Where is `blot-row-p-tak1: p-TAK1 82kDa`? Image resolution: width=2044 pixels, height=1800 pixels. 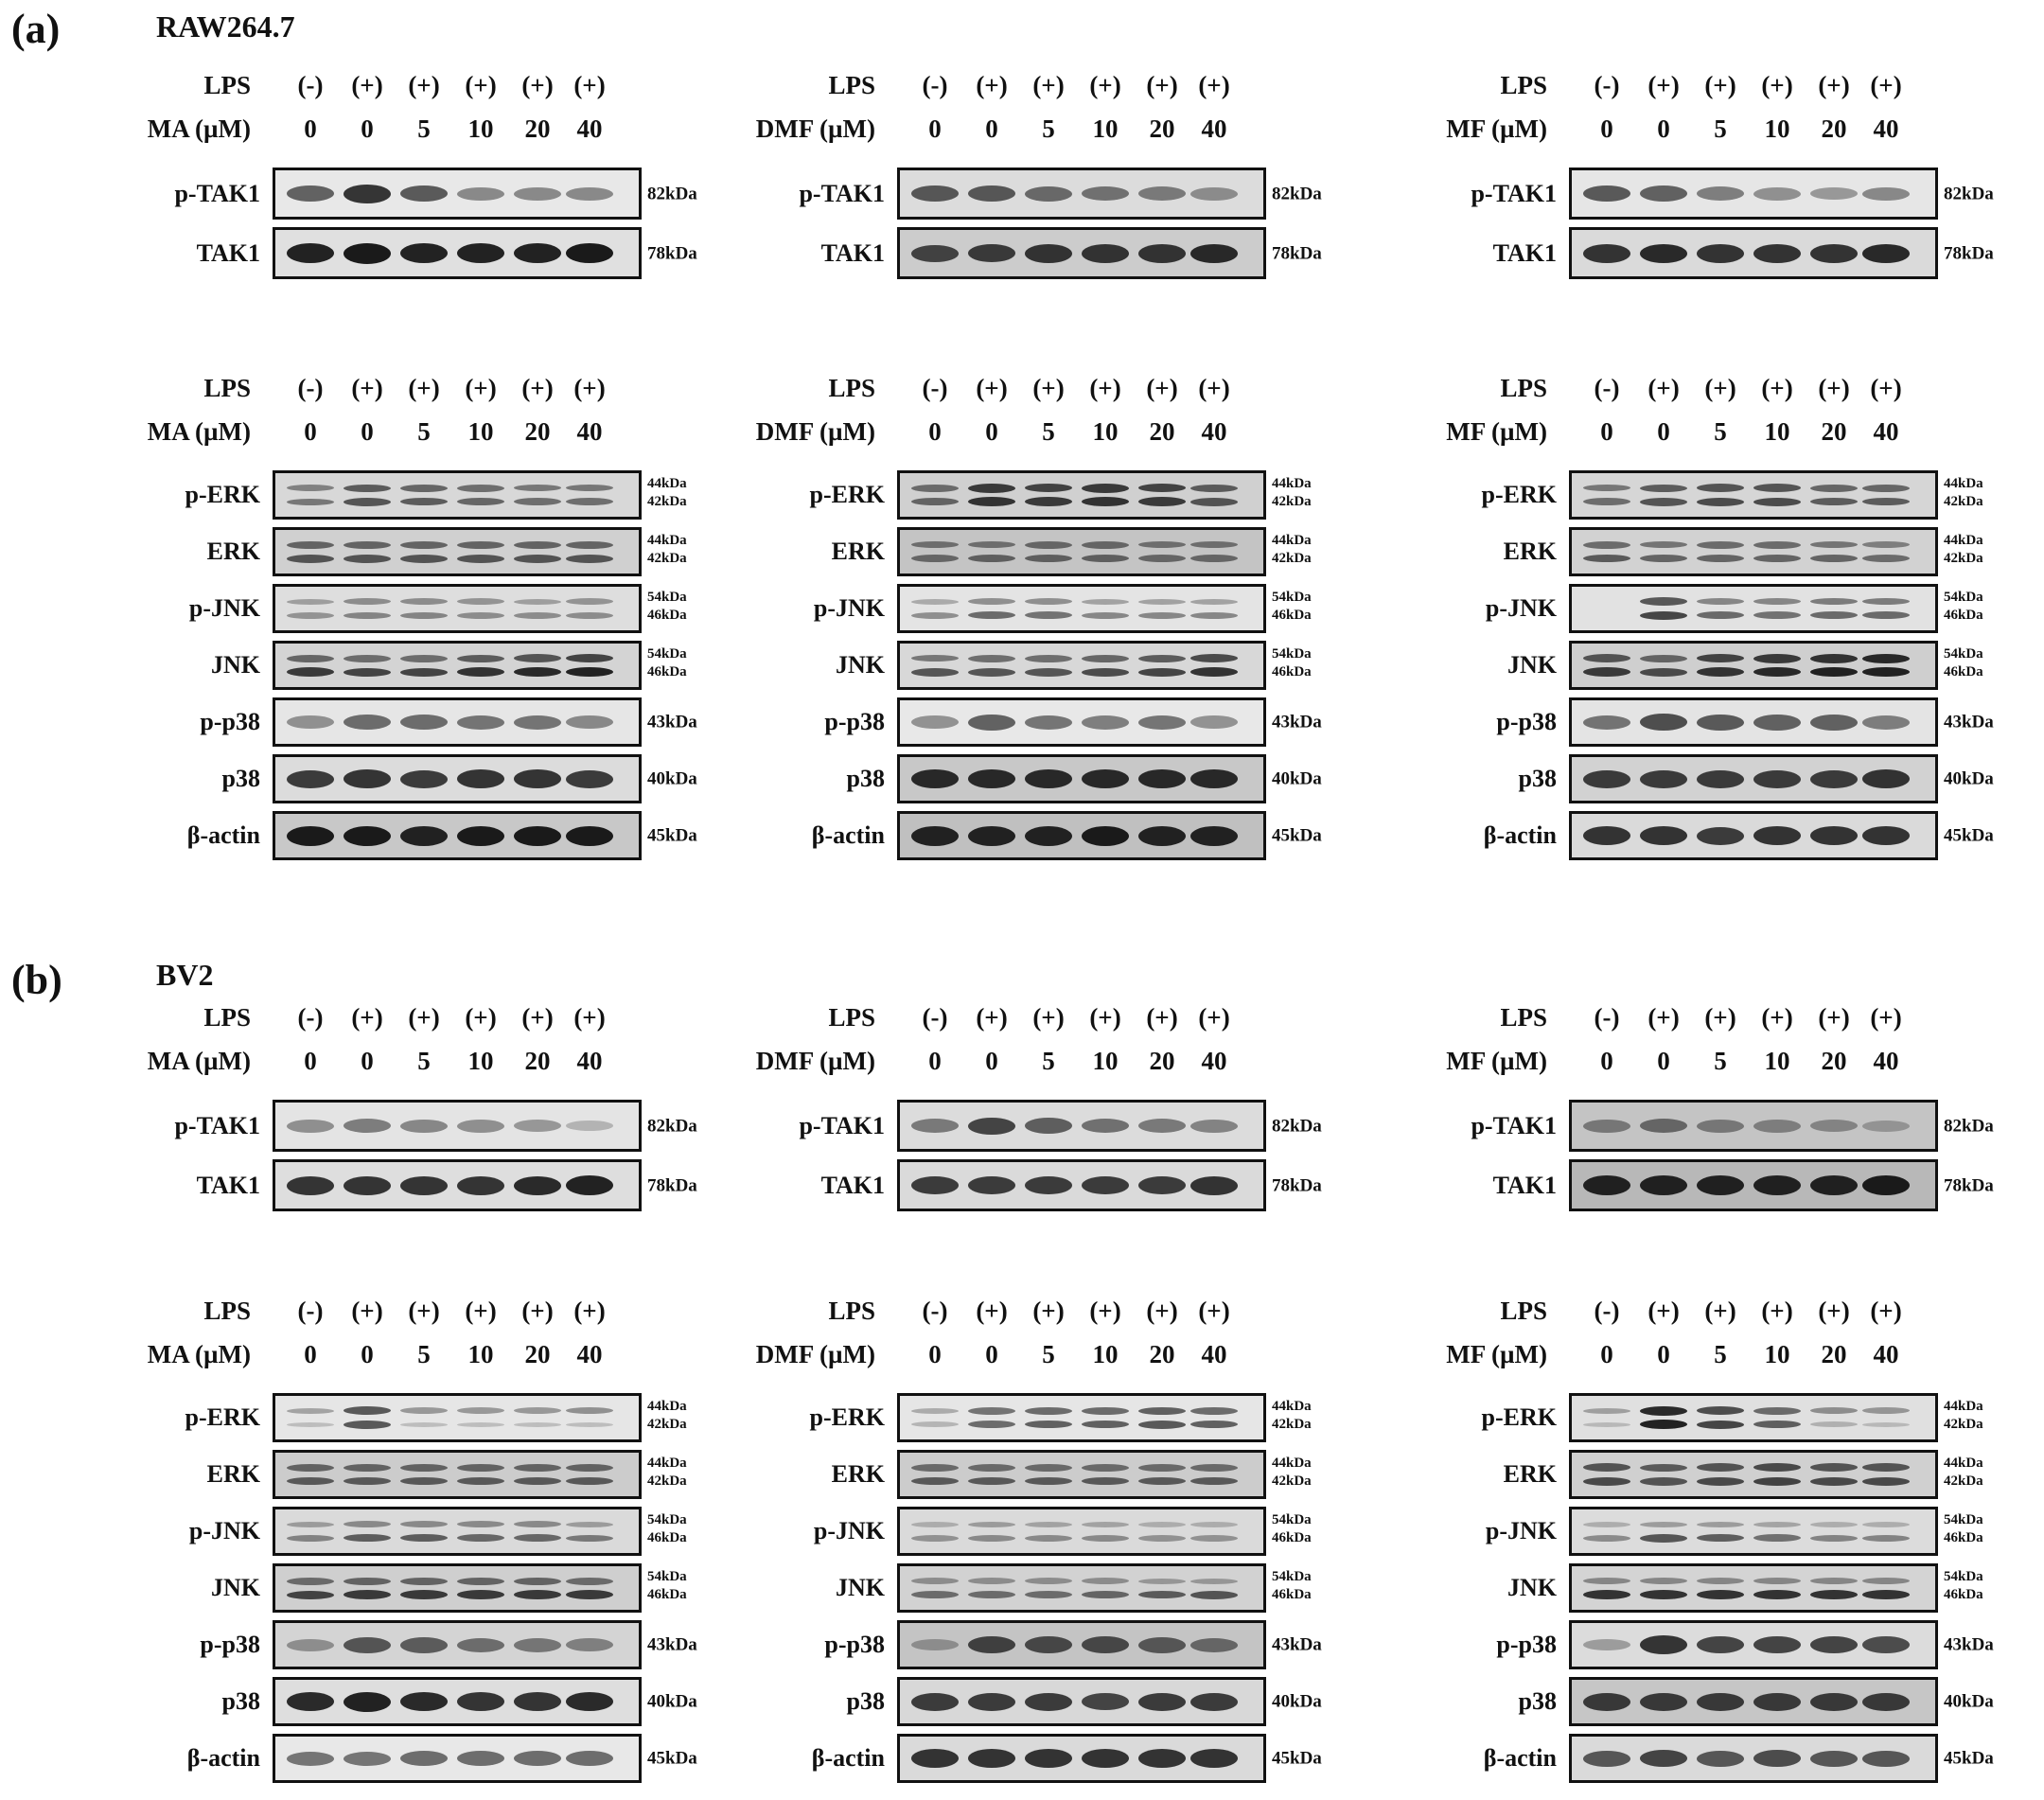 blot-row-p-tak1: p-TAK1 82kDa is located at coordinates (348, 194).